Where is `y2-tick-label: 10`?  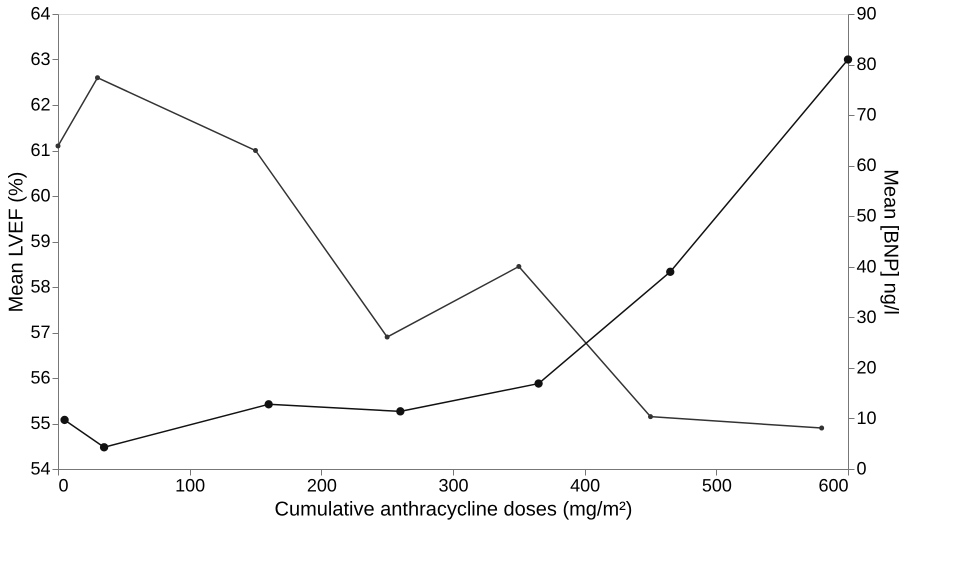 y2-tick-label: 10 is located at coordinates (866, 418).